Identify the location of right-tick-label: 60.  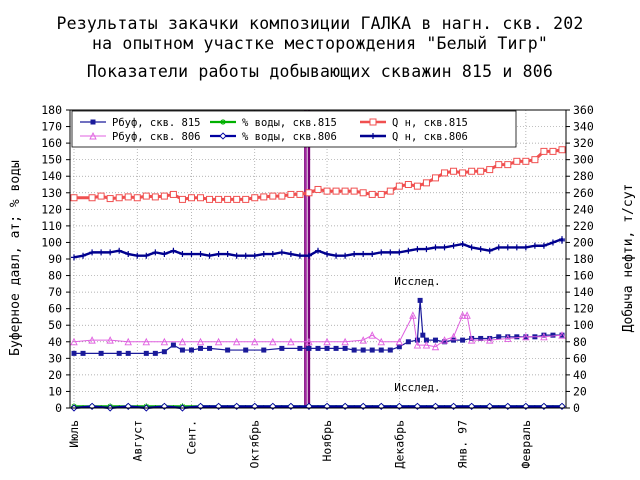
(580, 358).